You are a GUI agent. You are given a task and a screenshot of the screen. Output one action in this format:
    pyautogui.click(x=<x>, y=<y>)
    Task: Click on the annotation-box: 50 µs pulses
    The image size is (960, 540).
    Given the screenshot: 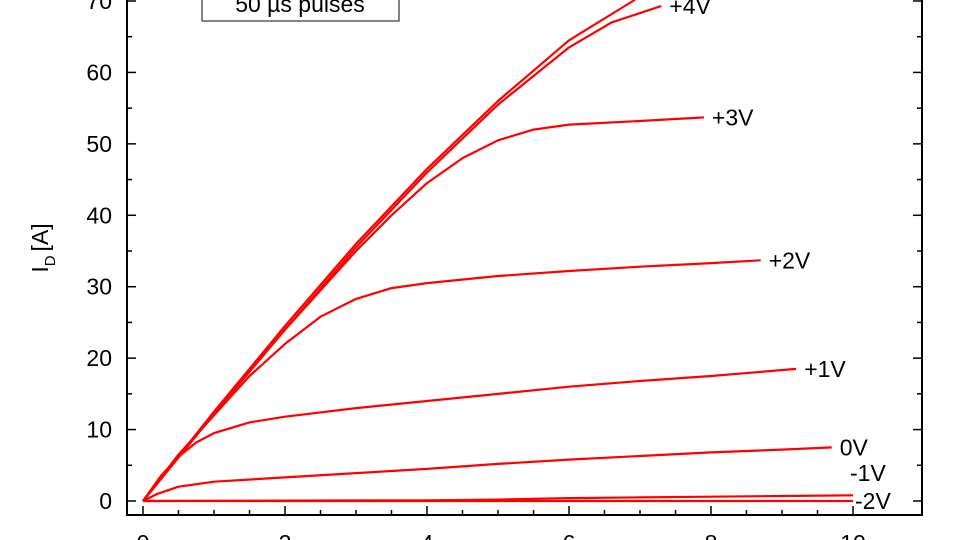 What is the action you would take?
    pyautogui.click(x=300, y=11)
    